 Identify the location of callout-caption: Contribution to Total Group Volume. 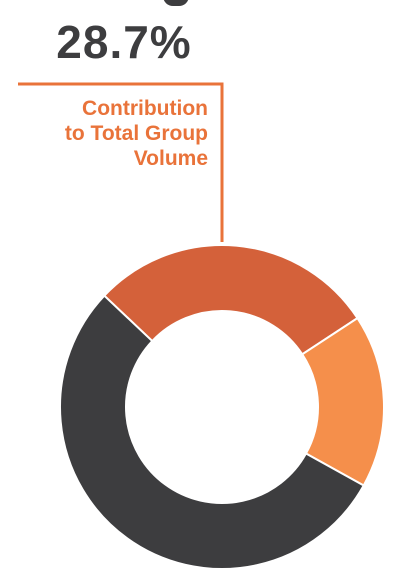
(108, 133).